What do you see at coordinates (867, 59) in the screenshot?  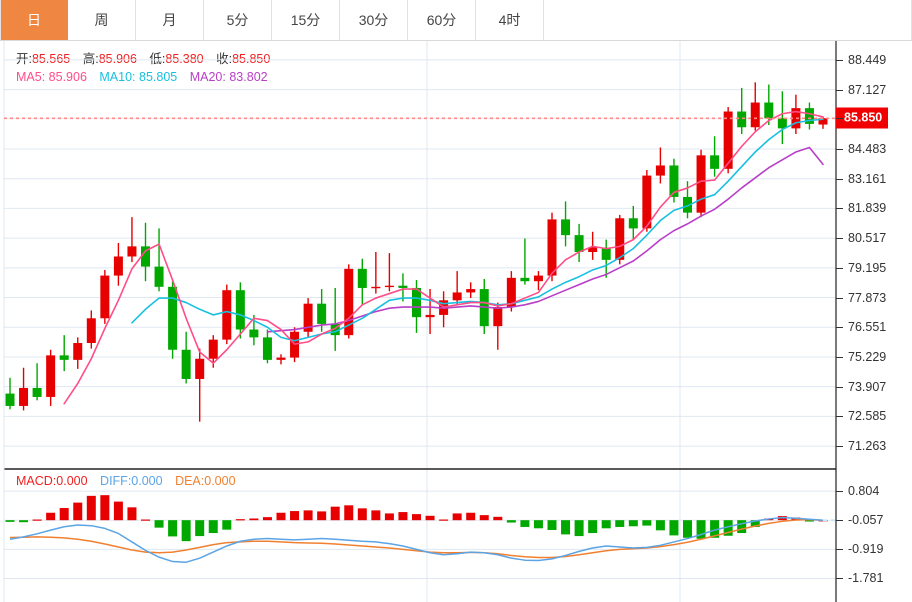 I see `price-tick-0: 88.449` at bounding box center [867, 59].